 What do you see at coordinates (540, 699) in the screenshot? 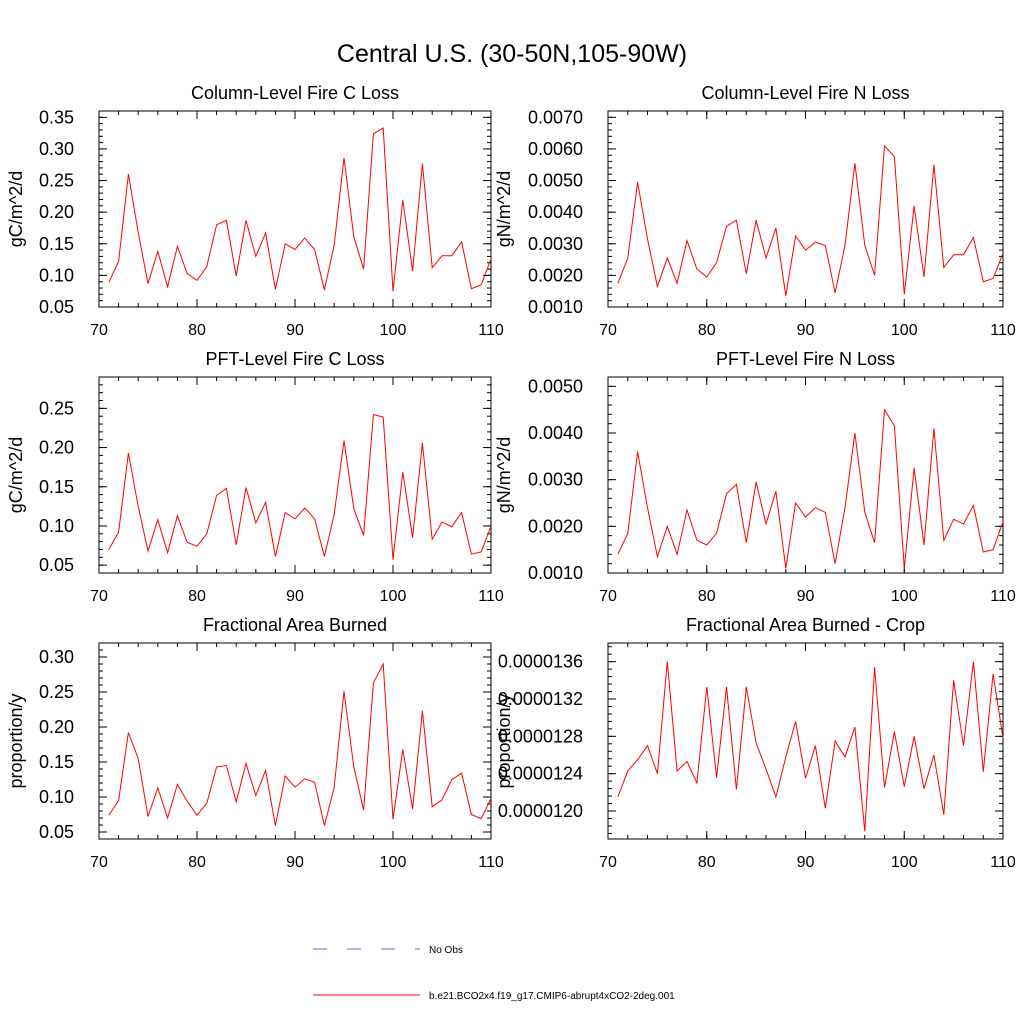
I see `y-tick-label: 0.0000132` at bounding box center [540, 699].